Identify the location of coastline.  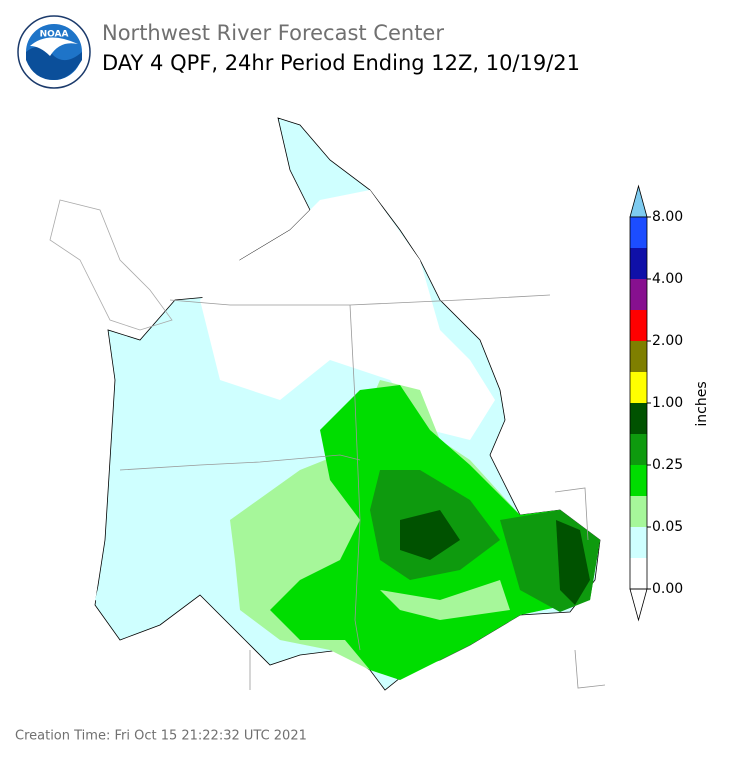
(111, 265).